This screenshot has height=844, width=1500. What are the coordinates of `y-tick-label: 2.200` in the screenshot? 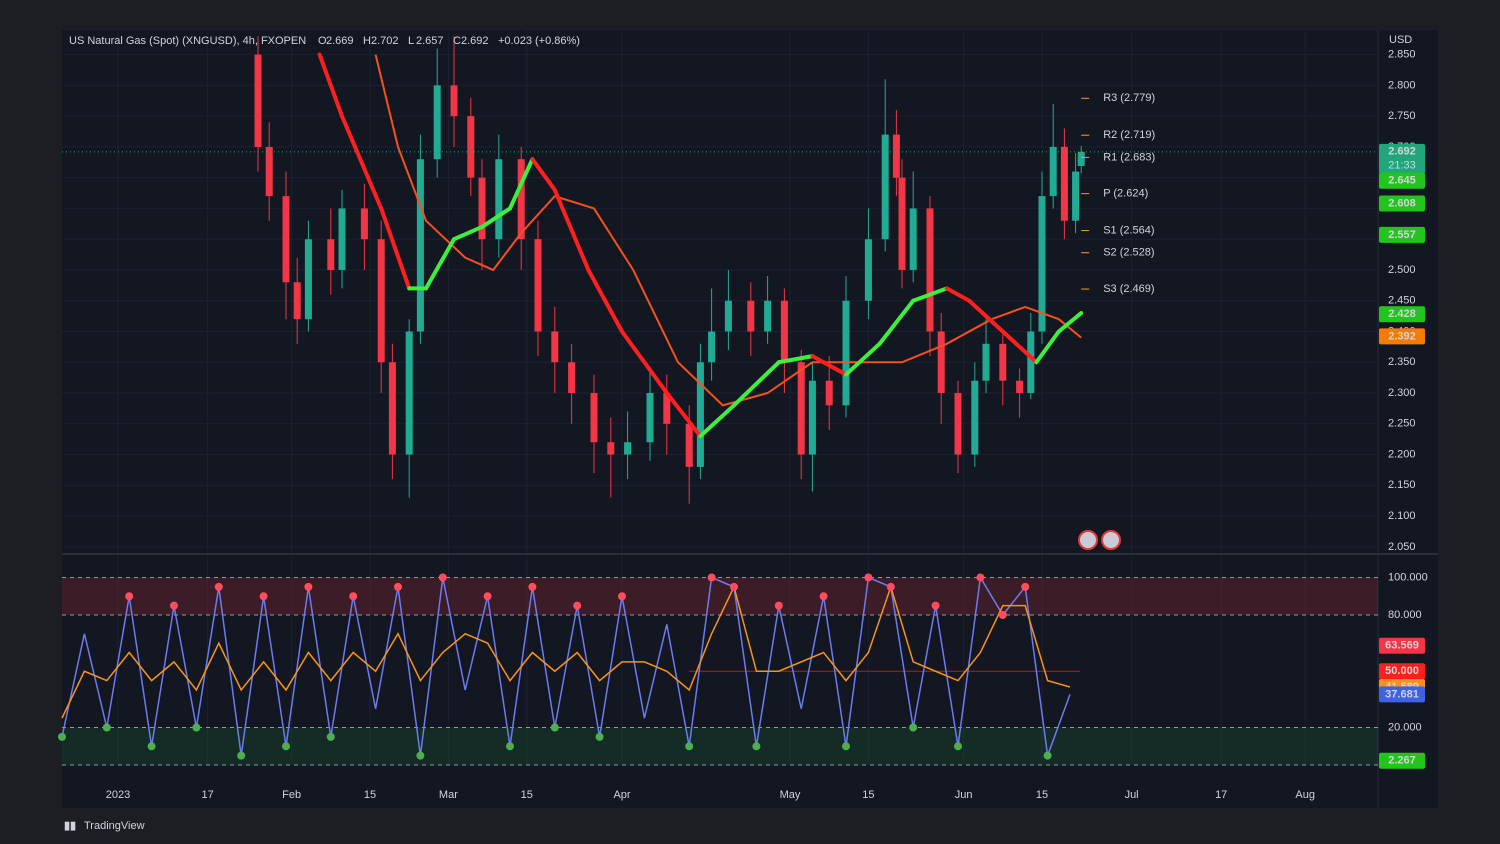 It's located at (1402, 454).